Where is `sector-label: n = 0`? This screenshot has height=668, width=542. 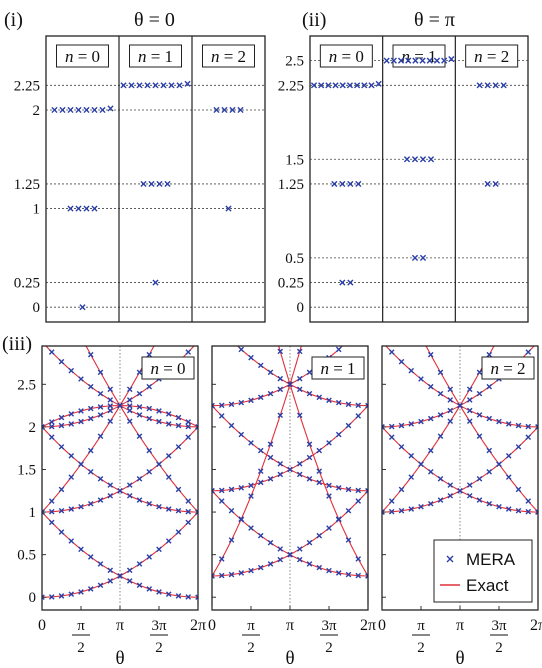 sector-label: n = 0 is located at coordinates (82, 56).